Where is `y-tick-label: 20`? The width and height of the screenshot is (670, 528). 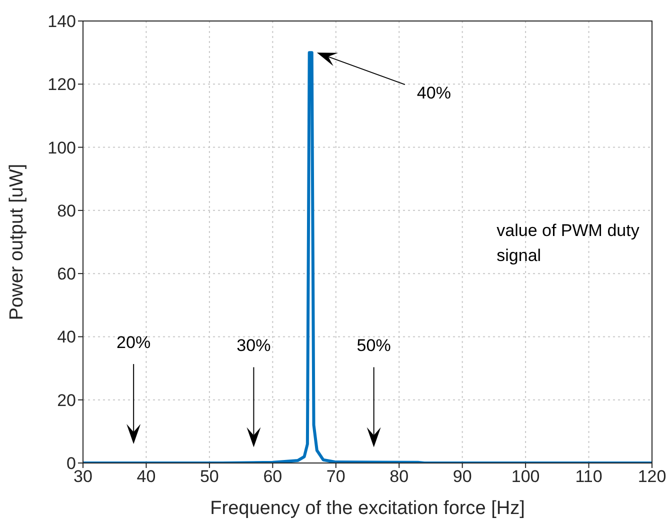 y-tick-label: 20 is located at coordinates (66, 400).